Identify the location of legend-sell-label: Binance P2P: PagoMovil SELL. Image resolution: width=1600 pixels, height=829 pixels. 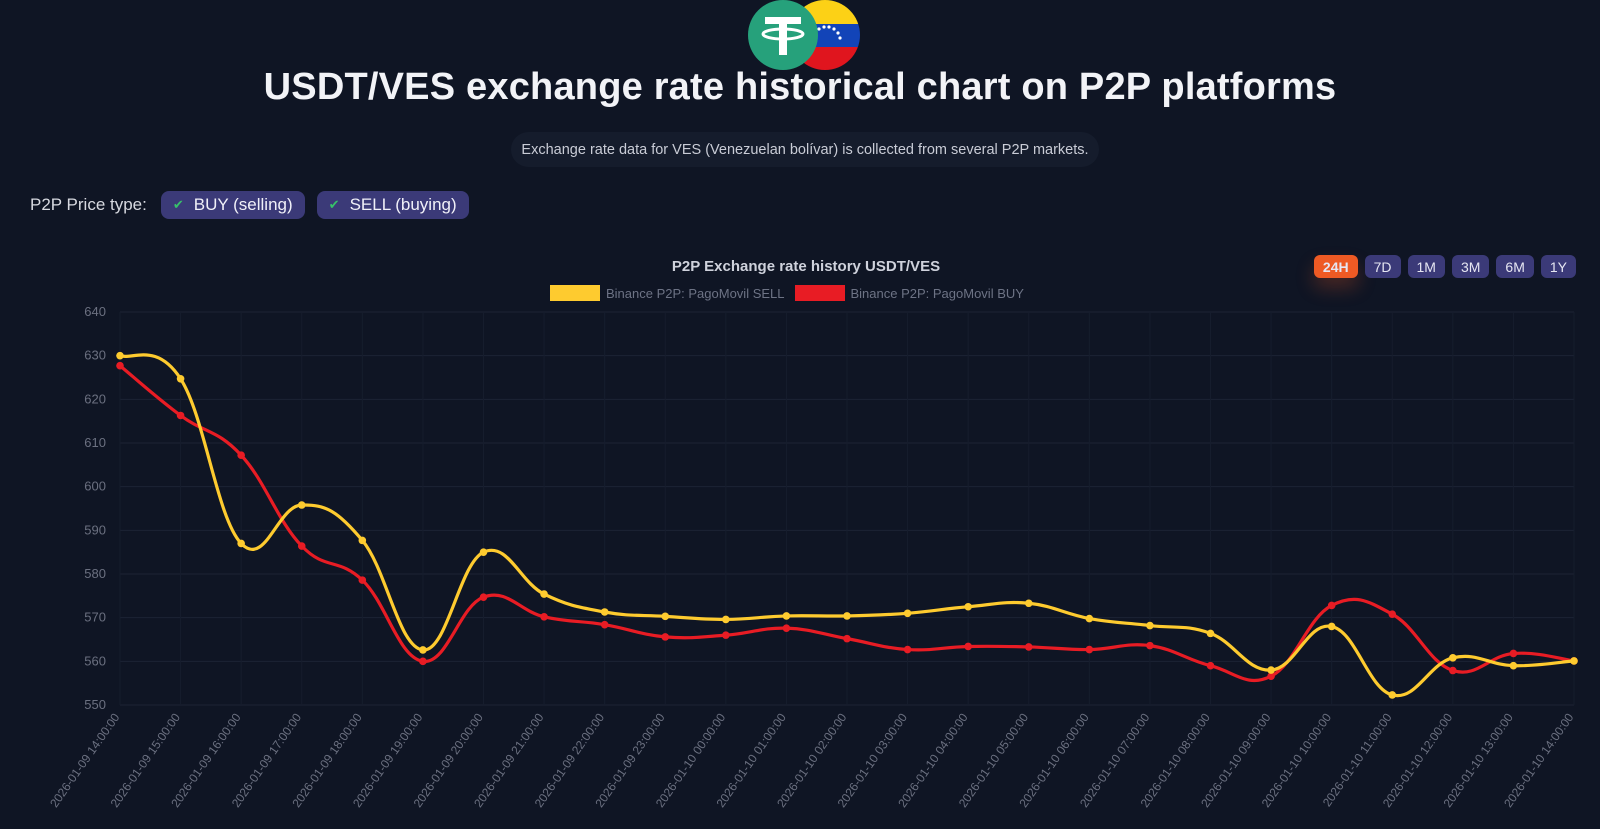
(695, 293).